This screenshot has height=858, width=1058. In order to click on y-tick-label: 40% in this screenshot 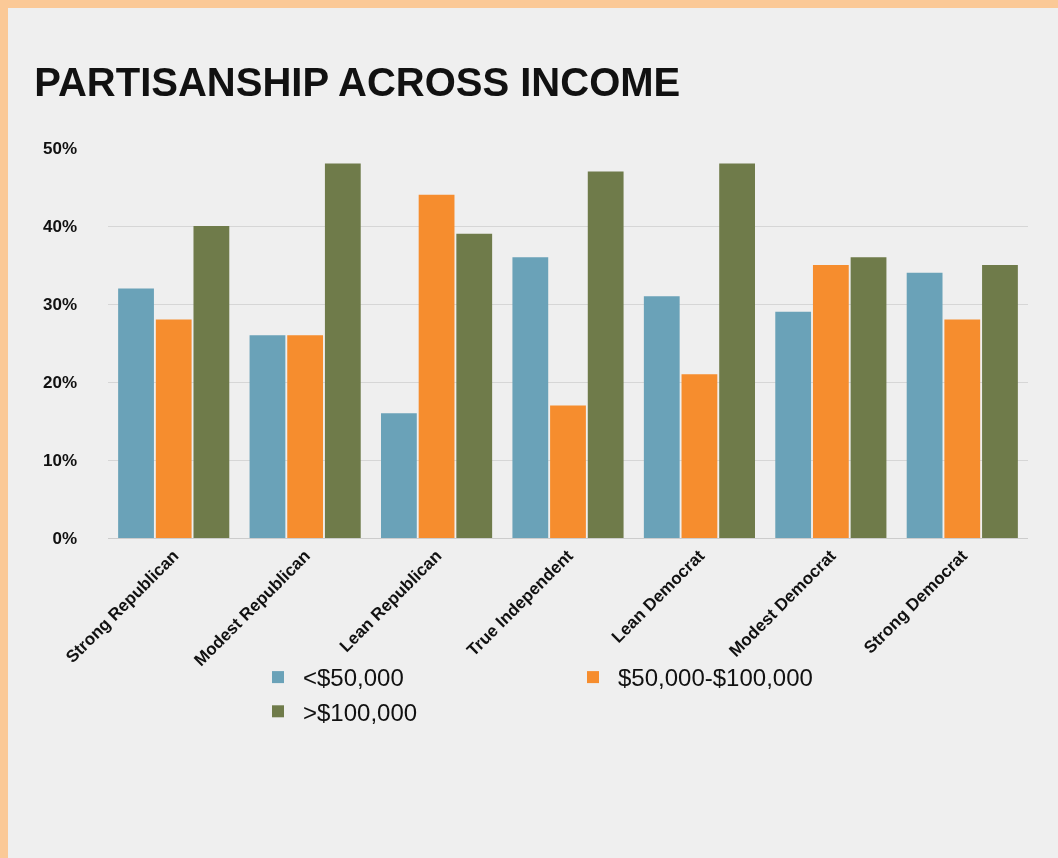, I will do `click(59, 226)`.